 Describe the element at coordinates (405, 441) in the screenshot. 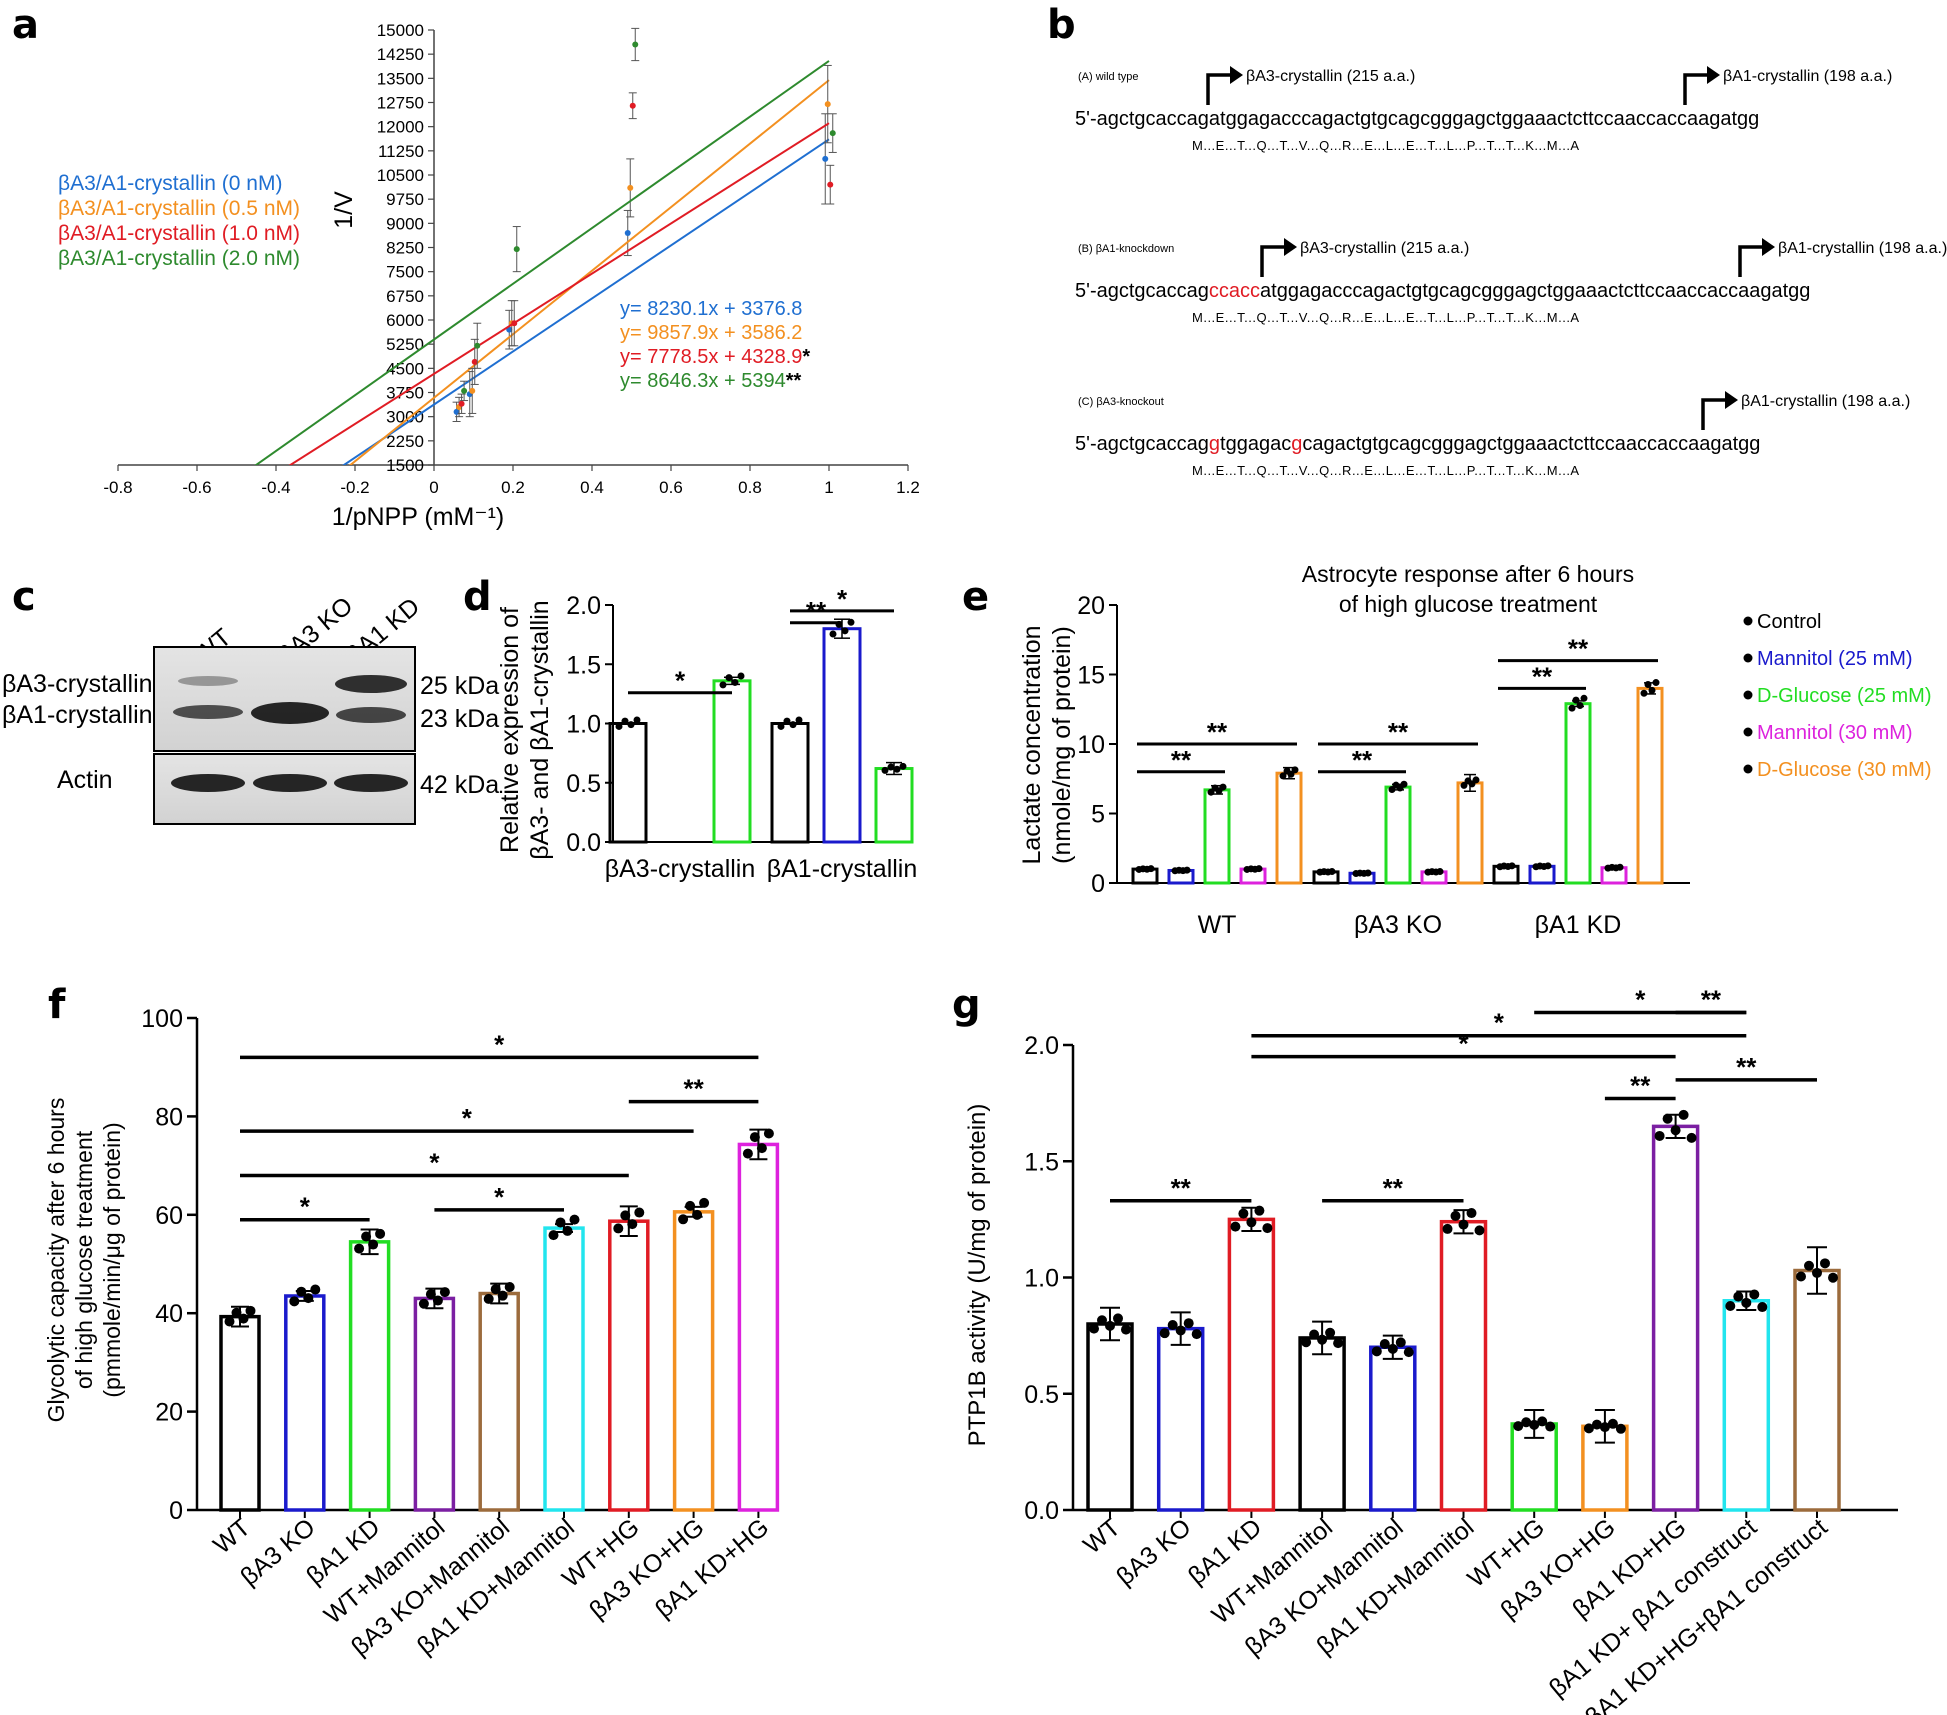

I see `y-tick-label: 2250` at that location.